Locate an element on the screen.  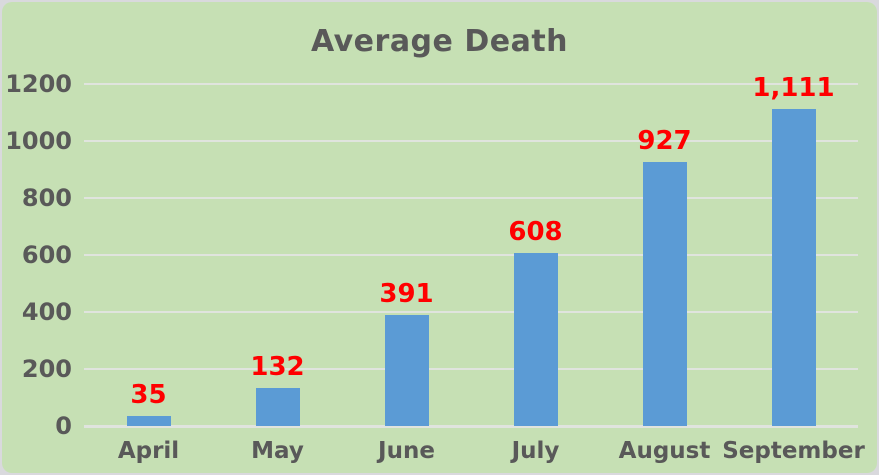
x-axis-label: August is located at coordinates (664, 451).